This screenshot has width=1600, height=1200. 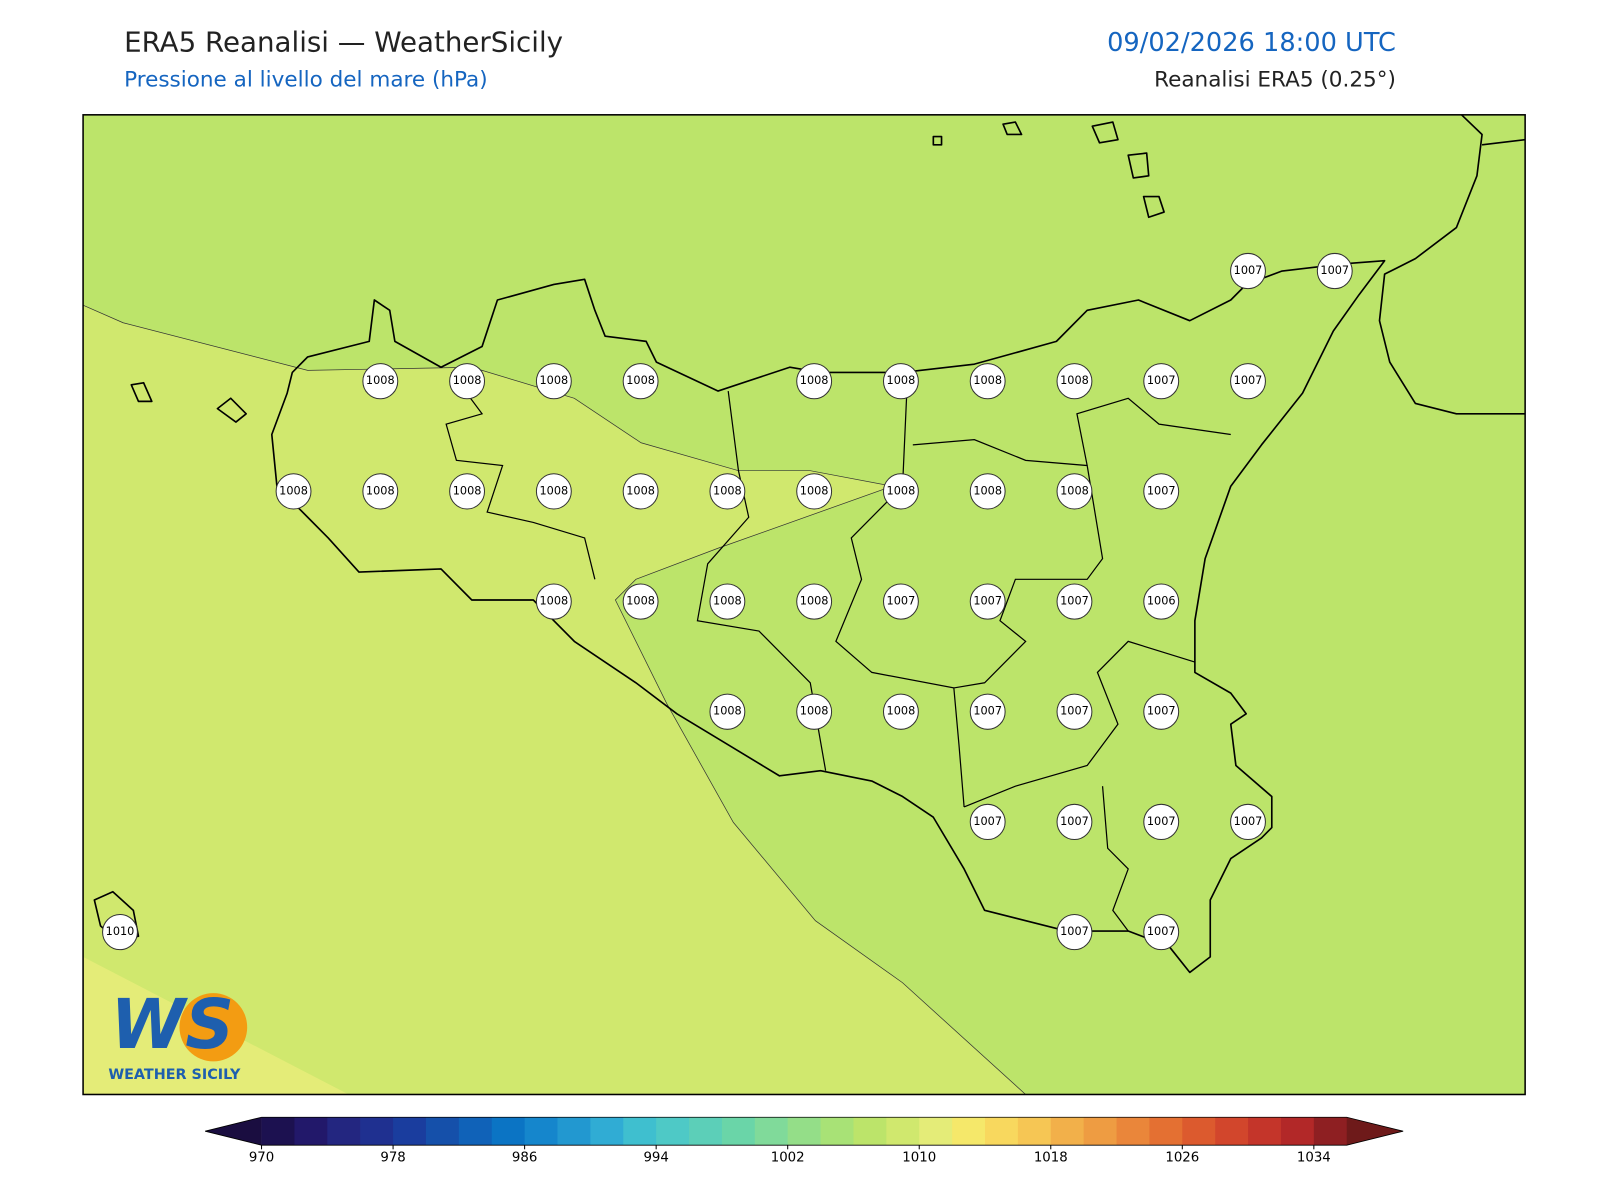 I want to click on colorbar-tick-label: 1010, so click(x=919, y=1158).